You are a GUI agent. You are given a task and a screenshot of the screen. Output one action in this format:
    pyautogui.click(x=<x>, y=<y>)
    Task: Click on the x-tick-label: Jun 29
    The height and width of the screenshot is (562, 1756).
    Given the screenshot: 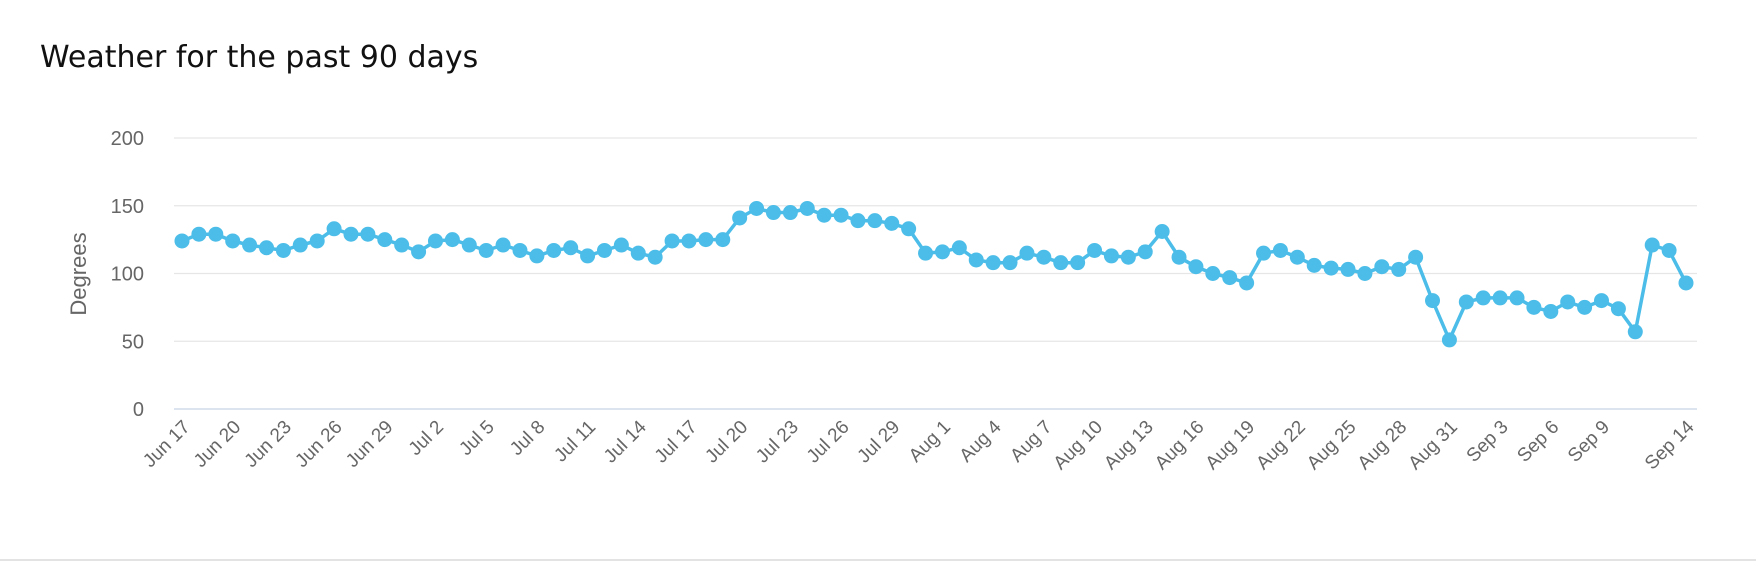 What is the action you would take?
    pyautogui.click(x=369, y=444)
    